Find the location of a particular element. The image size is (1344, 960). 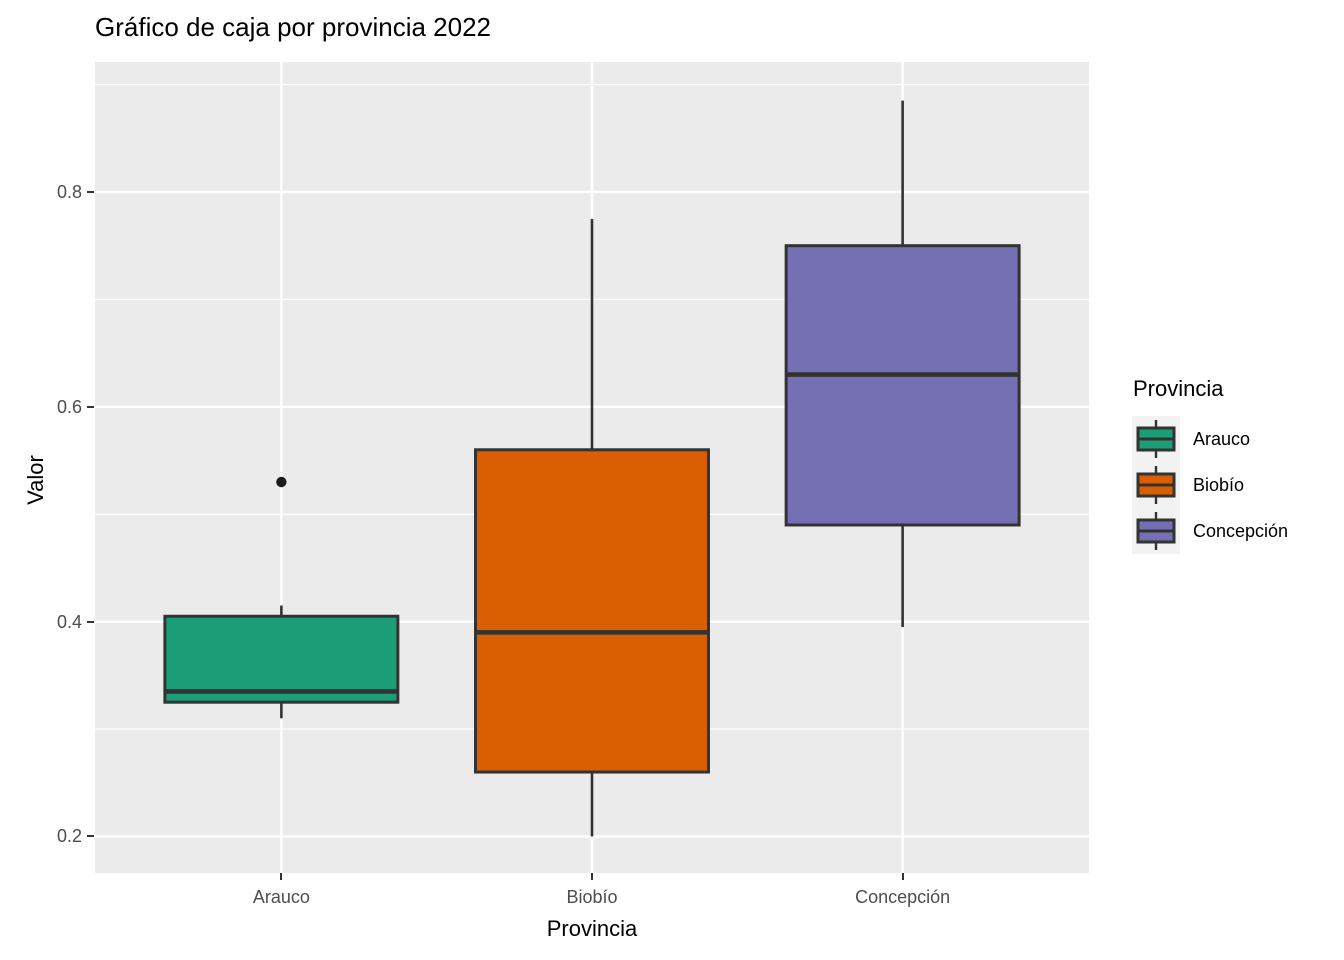

legend-label-arauco: Arauco is located at coordinates (1222, 438).